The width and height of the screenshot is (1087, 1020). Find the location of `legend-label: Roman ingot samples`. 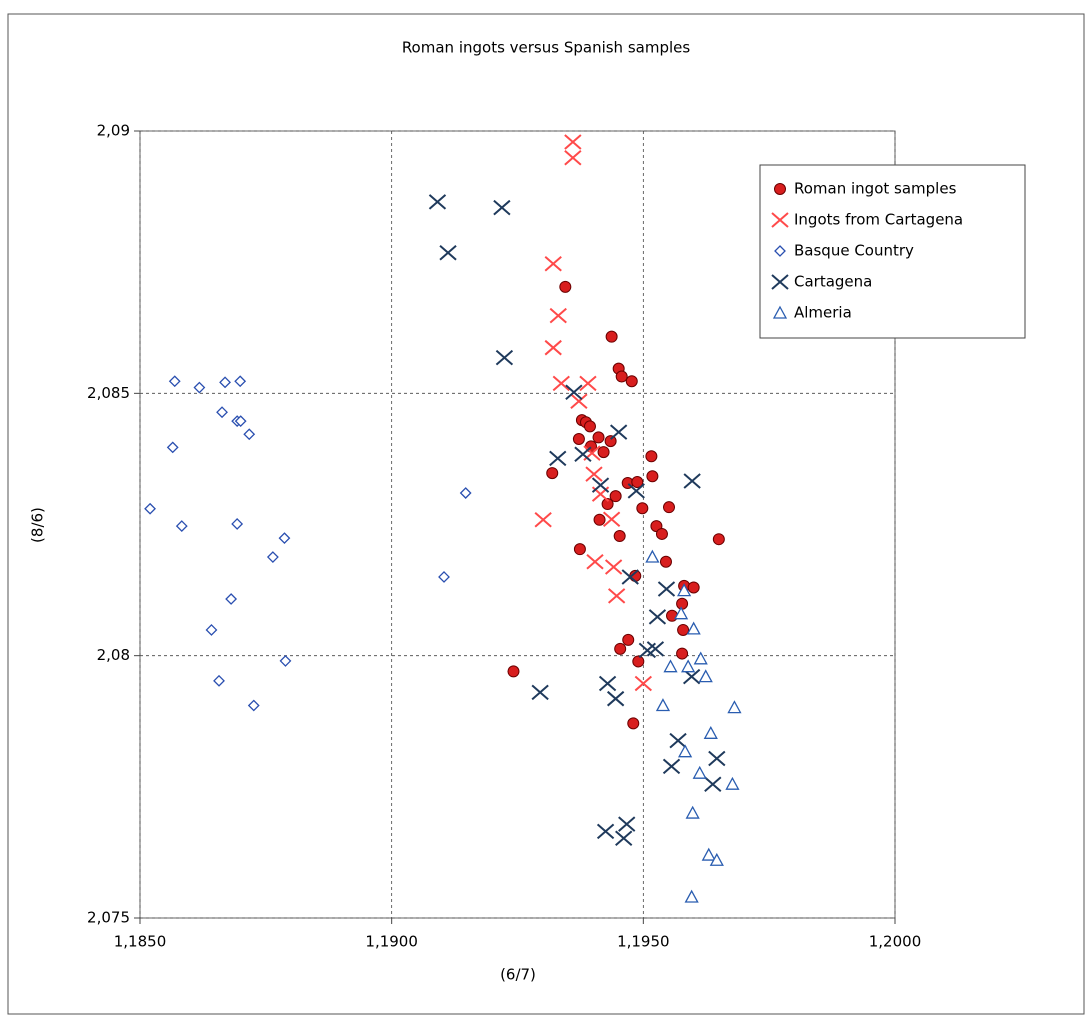

legend-label: Roman ingot samples is located at coordinates (875, 189).